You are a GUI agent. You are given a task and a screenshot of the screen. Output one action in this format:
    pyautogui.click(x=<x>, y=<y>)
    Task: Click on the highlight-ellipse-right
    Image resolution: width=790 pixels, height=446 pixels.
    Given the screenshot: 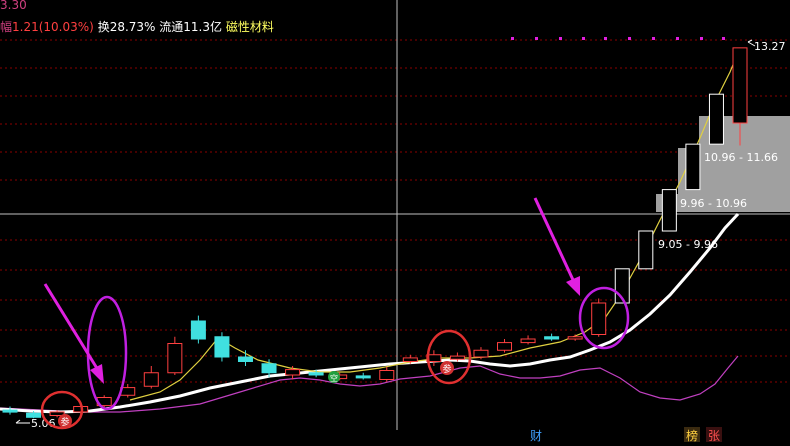 What is the action you would take?
    pyautogui.click(x=604, y=318)
    